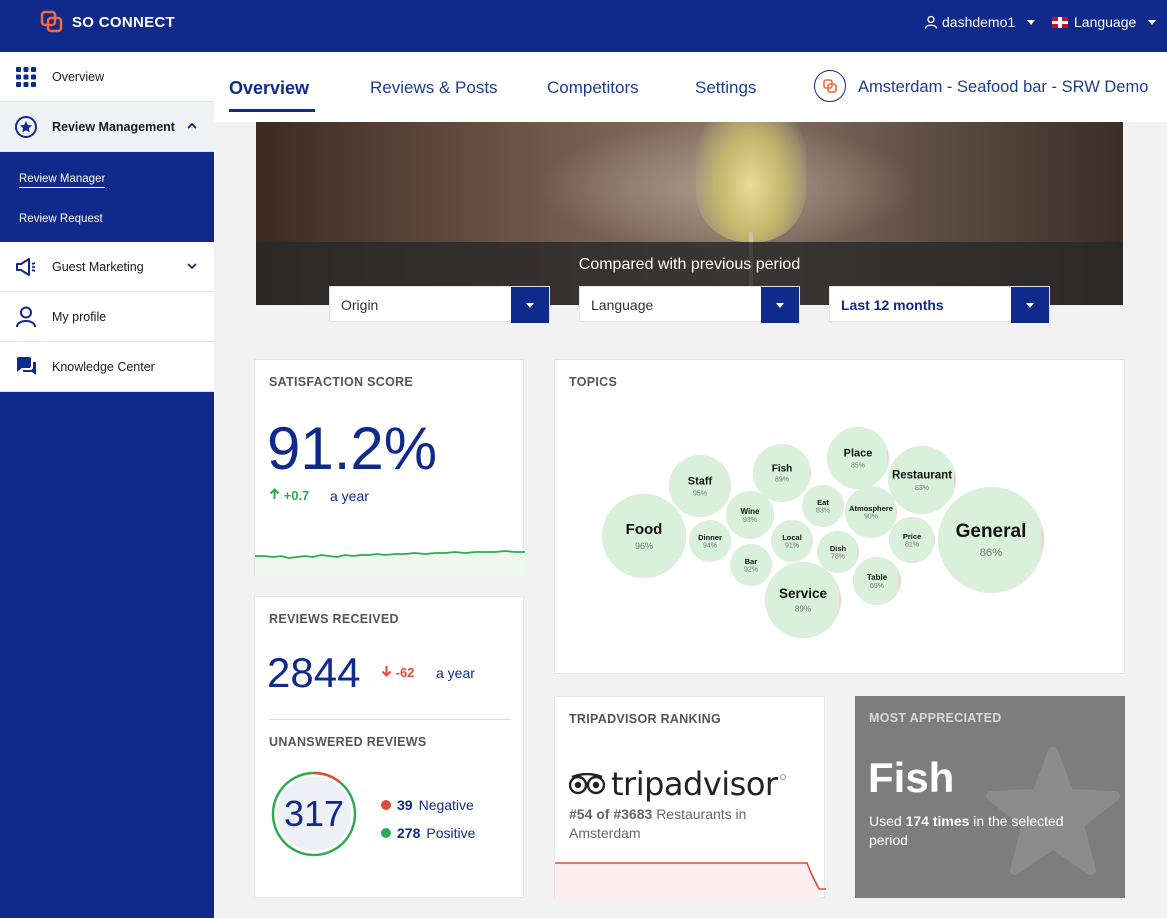 This screenshot has height=918, width=1167. What do you see at coordinates (26, 127) in the screenshot?
I see `star-badge-icon` at bounding box center [26, 127].